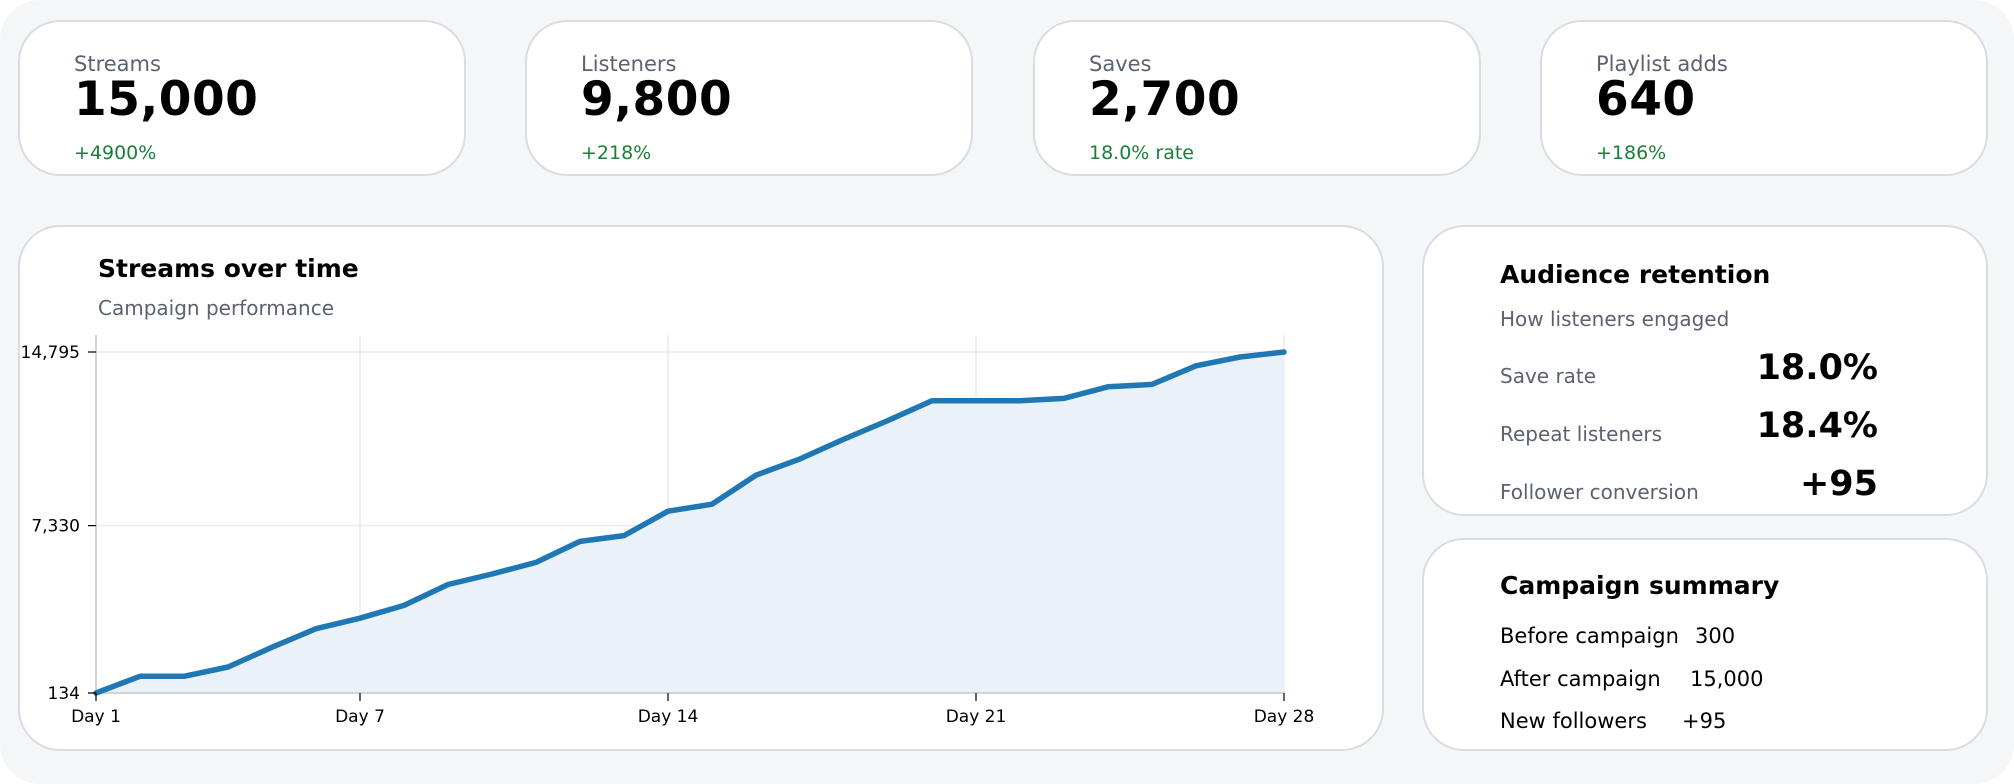  Describe the element at coordinates (228, 268) in the screenshot. I see `chart-title: Streams over time` at that location.